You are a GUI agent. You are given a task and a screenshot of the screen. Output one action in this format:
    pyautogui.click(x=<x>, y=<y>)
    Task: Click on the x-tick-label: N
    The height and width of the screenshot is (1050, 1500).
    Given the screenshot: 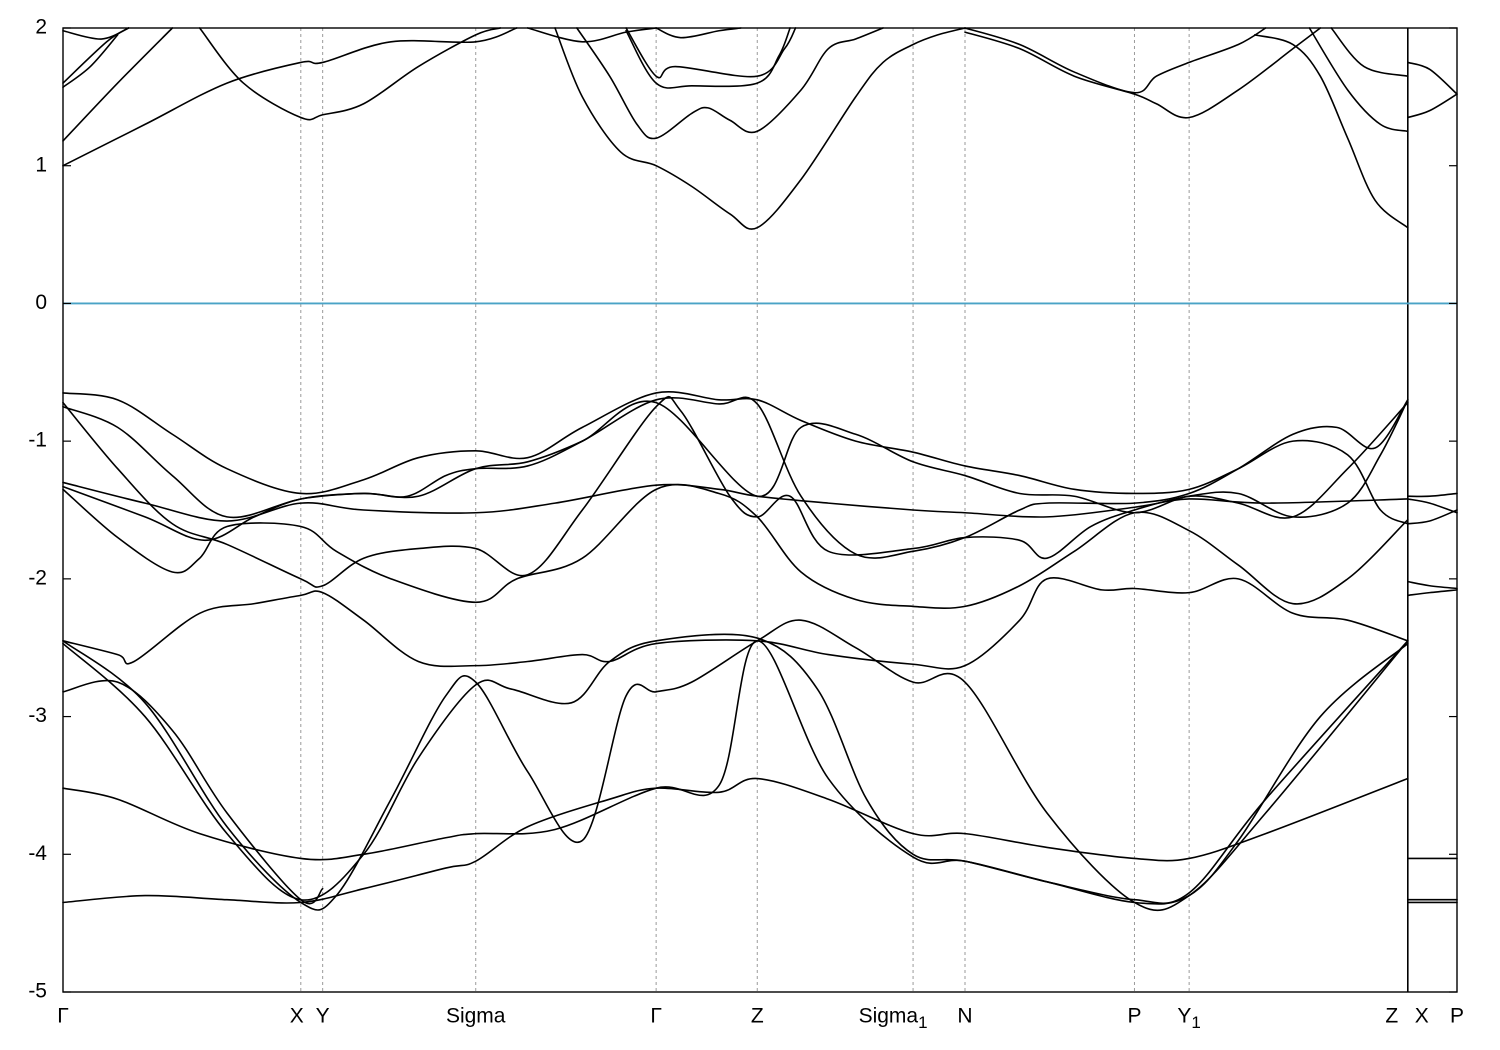 What is the action you would take?
    pyautogui.click(x=964, y=1015)
    